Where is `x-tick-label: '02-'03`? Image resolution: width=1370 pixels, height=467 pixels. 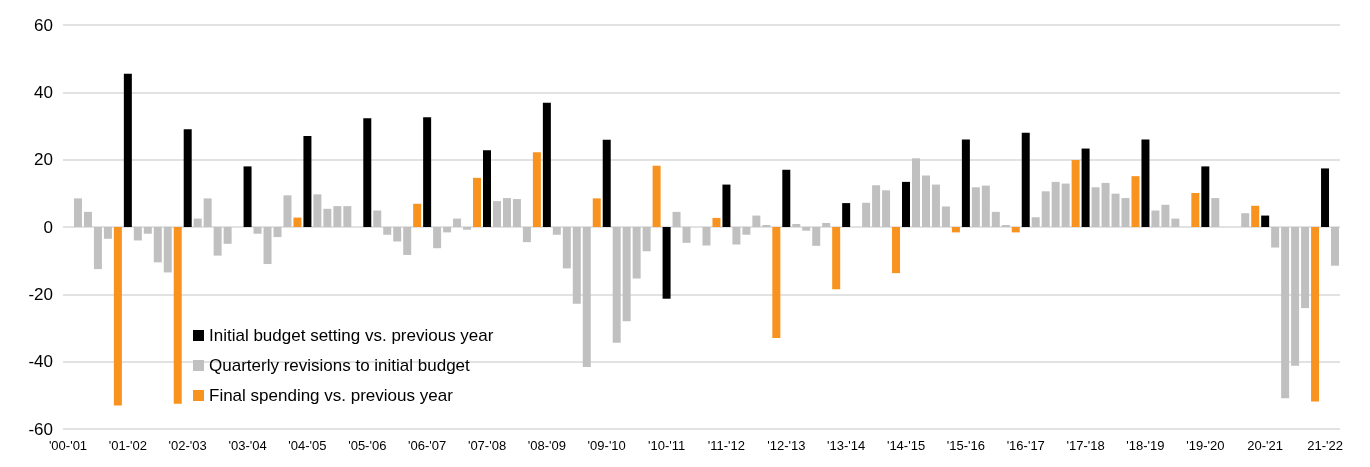
x-tick-label: '02-'03 is located at coordinates (187, 445).